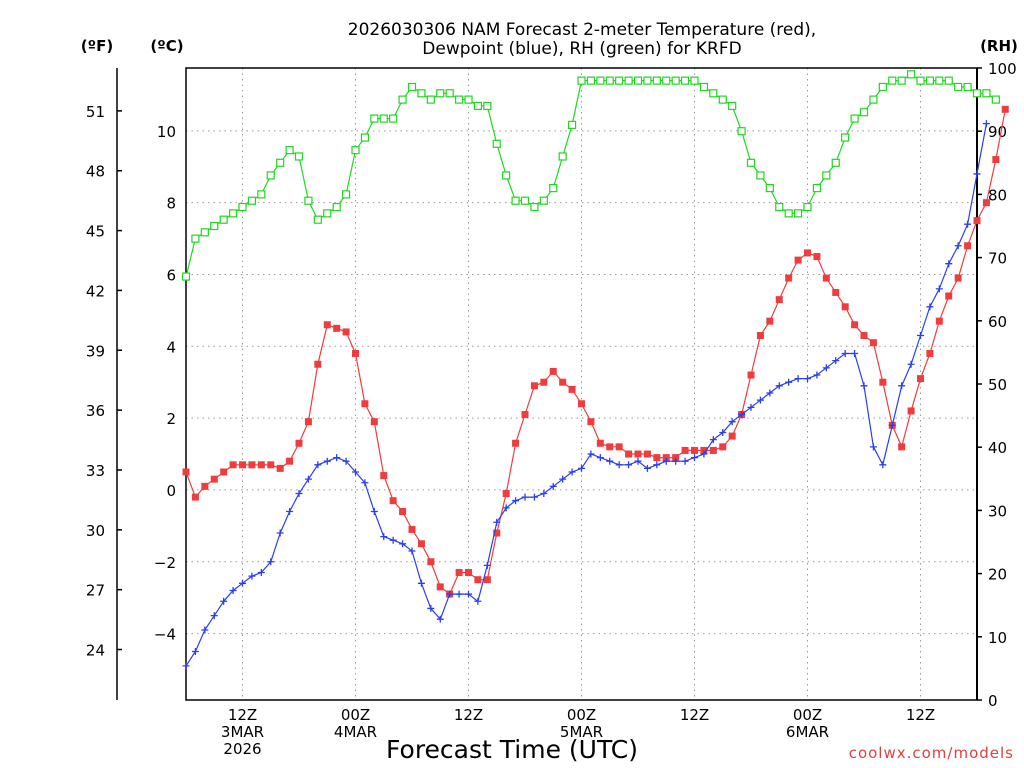  I want to click on fahrenheit-tick-label: 27, so click(95, 591).